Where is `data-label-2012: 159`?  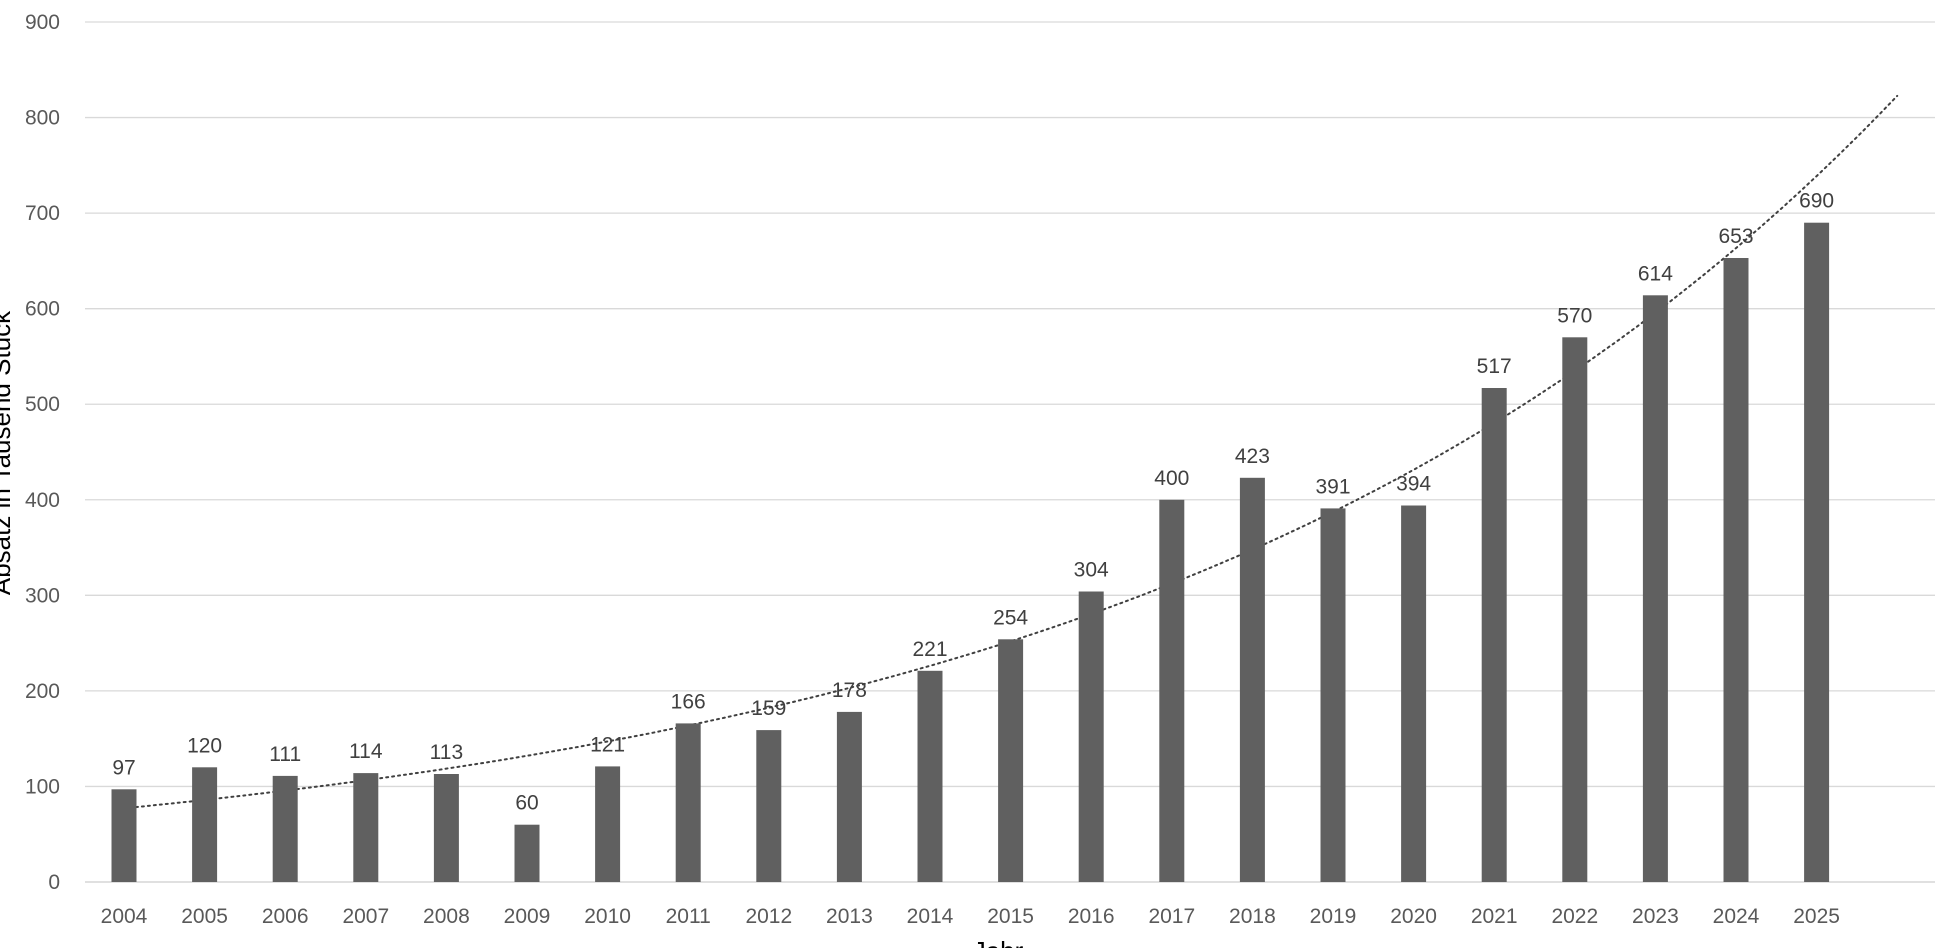 data-label-2012: 159 is located at coordinates (768, 708).